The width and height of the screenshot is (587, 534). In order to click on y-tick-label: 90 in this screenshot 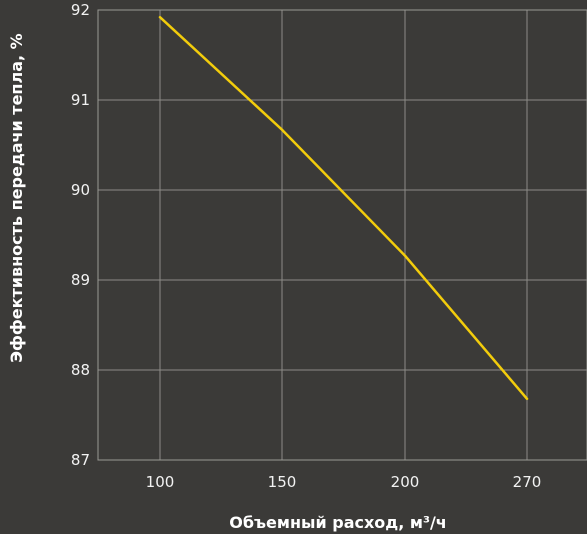, I will do `click(80, 190)`.